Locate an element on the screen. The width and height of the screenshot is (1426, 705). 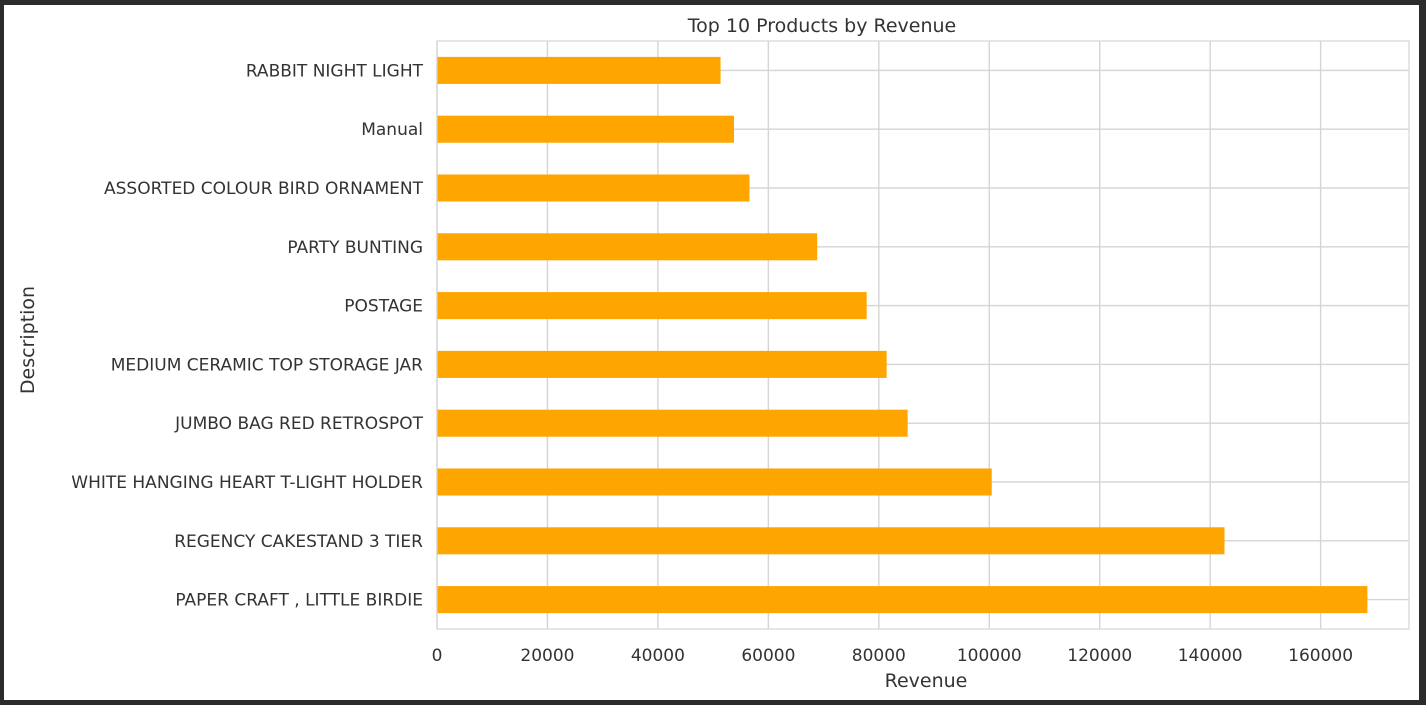
y-axis-label: Description is located at coordinates (28, 340).